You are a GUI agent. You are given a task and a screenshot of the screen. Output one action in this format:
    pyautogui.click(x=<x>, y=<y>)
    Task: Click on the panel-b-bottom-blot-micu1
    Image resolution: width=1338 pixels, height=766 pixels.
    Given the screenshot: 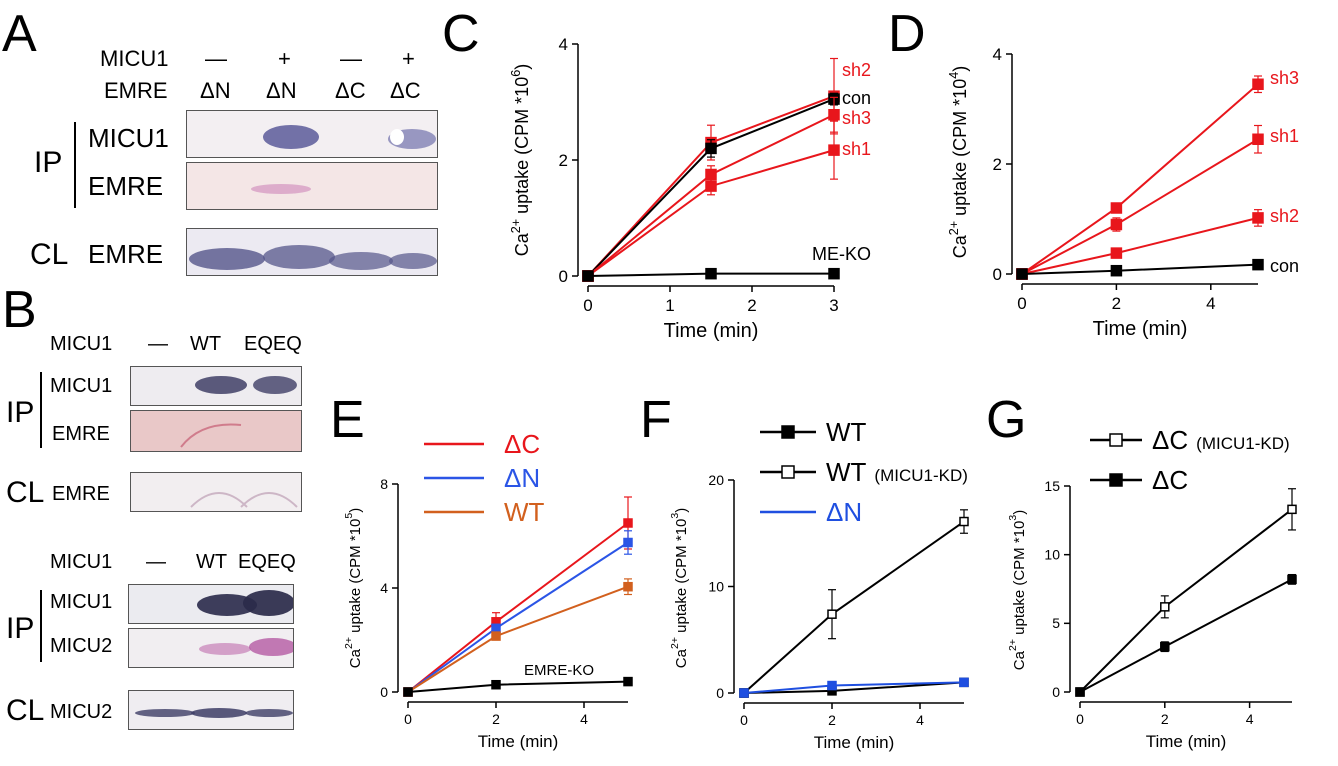 What is the action you would take?
    pyautogui.click(x=211, y=604)
    